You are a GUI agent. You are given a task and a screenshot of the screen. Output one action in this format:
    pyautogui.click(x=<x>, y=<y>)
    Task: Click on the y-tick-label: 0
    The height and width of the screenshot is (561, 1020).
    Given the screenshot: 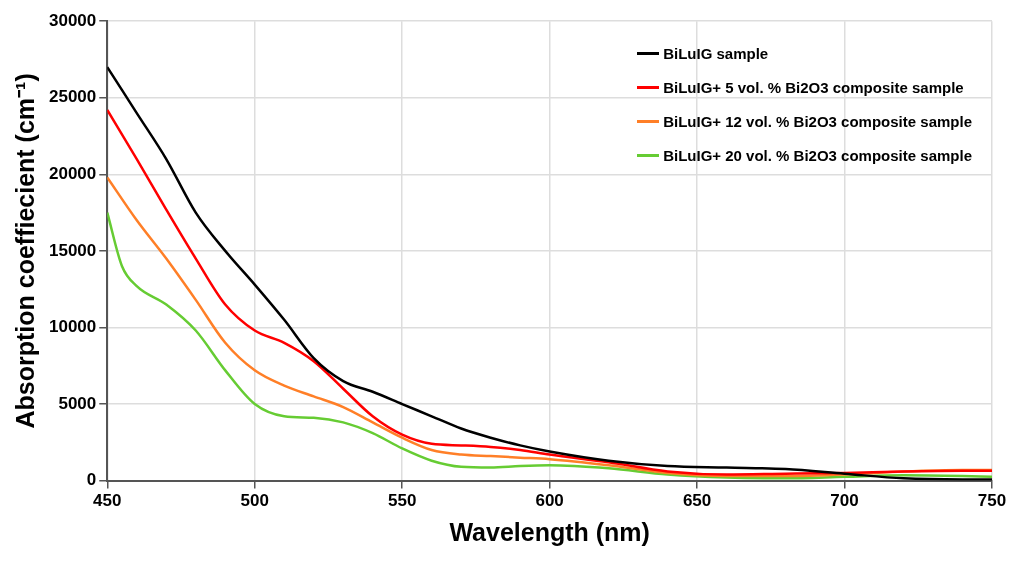 What is the action you would take?
    pyautogui.click(x=91, y=480)
    